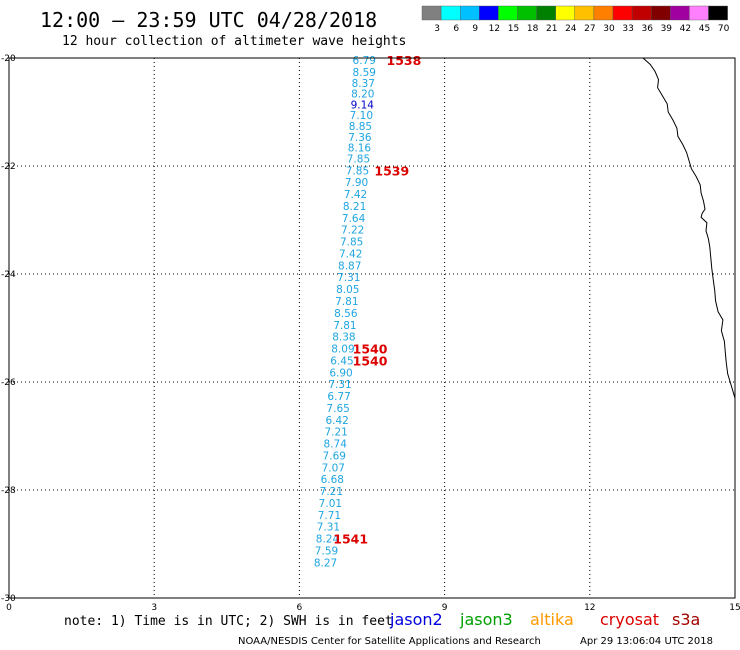 Image resolution: width=740 pixels, height=650 pixels. Describe the element at coordinates (373, 608) in the screenshot. I see `x-axis-ticks: 0 3 6 9 12 15` at that location.